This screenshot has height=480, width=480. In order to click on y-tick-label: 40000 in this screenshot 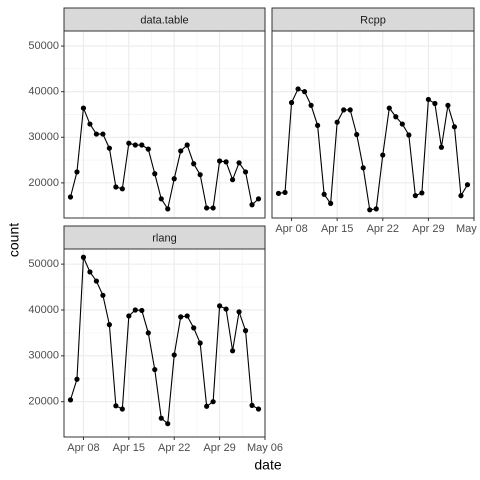, I will do `click(43, 92)`.